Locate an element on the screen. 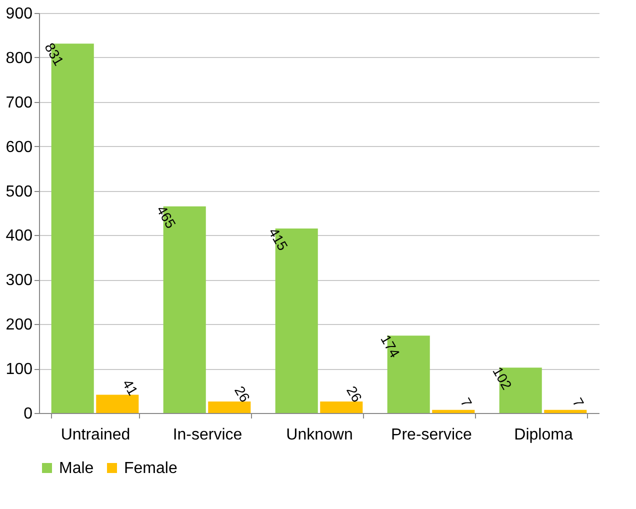 Image resolution: width=636 pixels, height=509 pixels. data-label: 465 is located at coordinates (167, 217).